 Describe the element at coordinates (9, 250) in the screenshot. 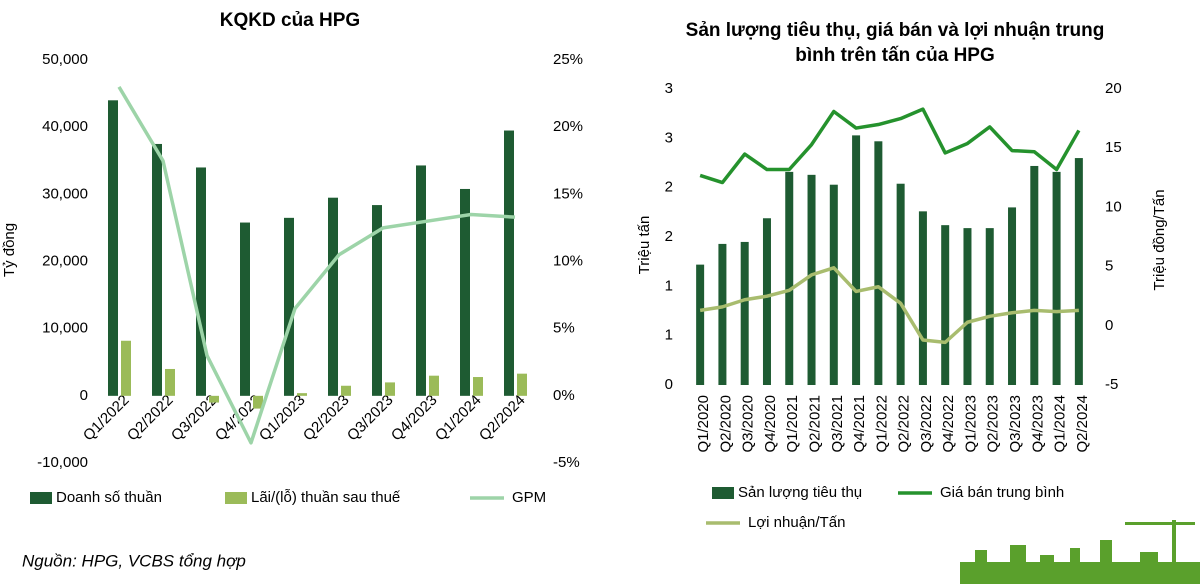

I see `y-axis-title: Tỷ đồng` at that location.